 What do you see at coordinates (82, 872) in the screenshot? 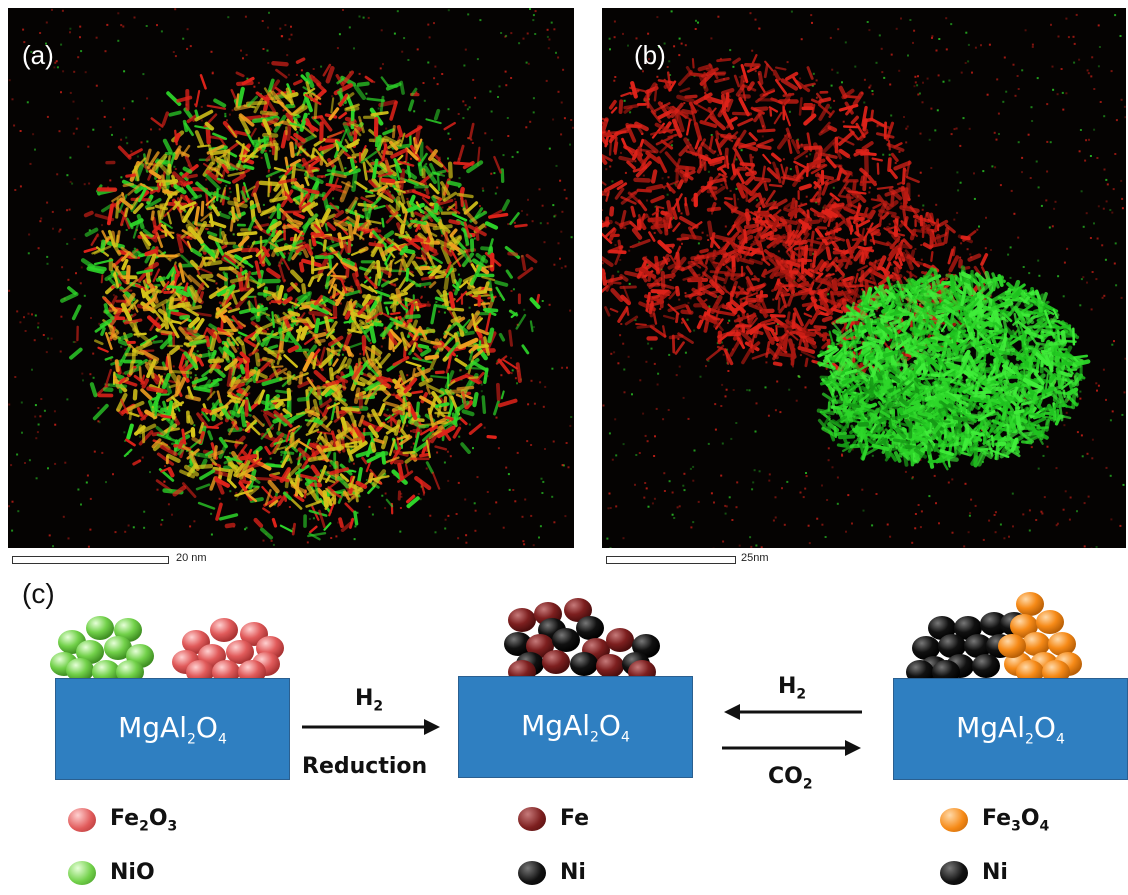
I see `nio-sphere-icon` at bounding box center [82, 872].